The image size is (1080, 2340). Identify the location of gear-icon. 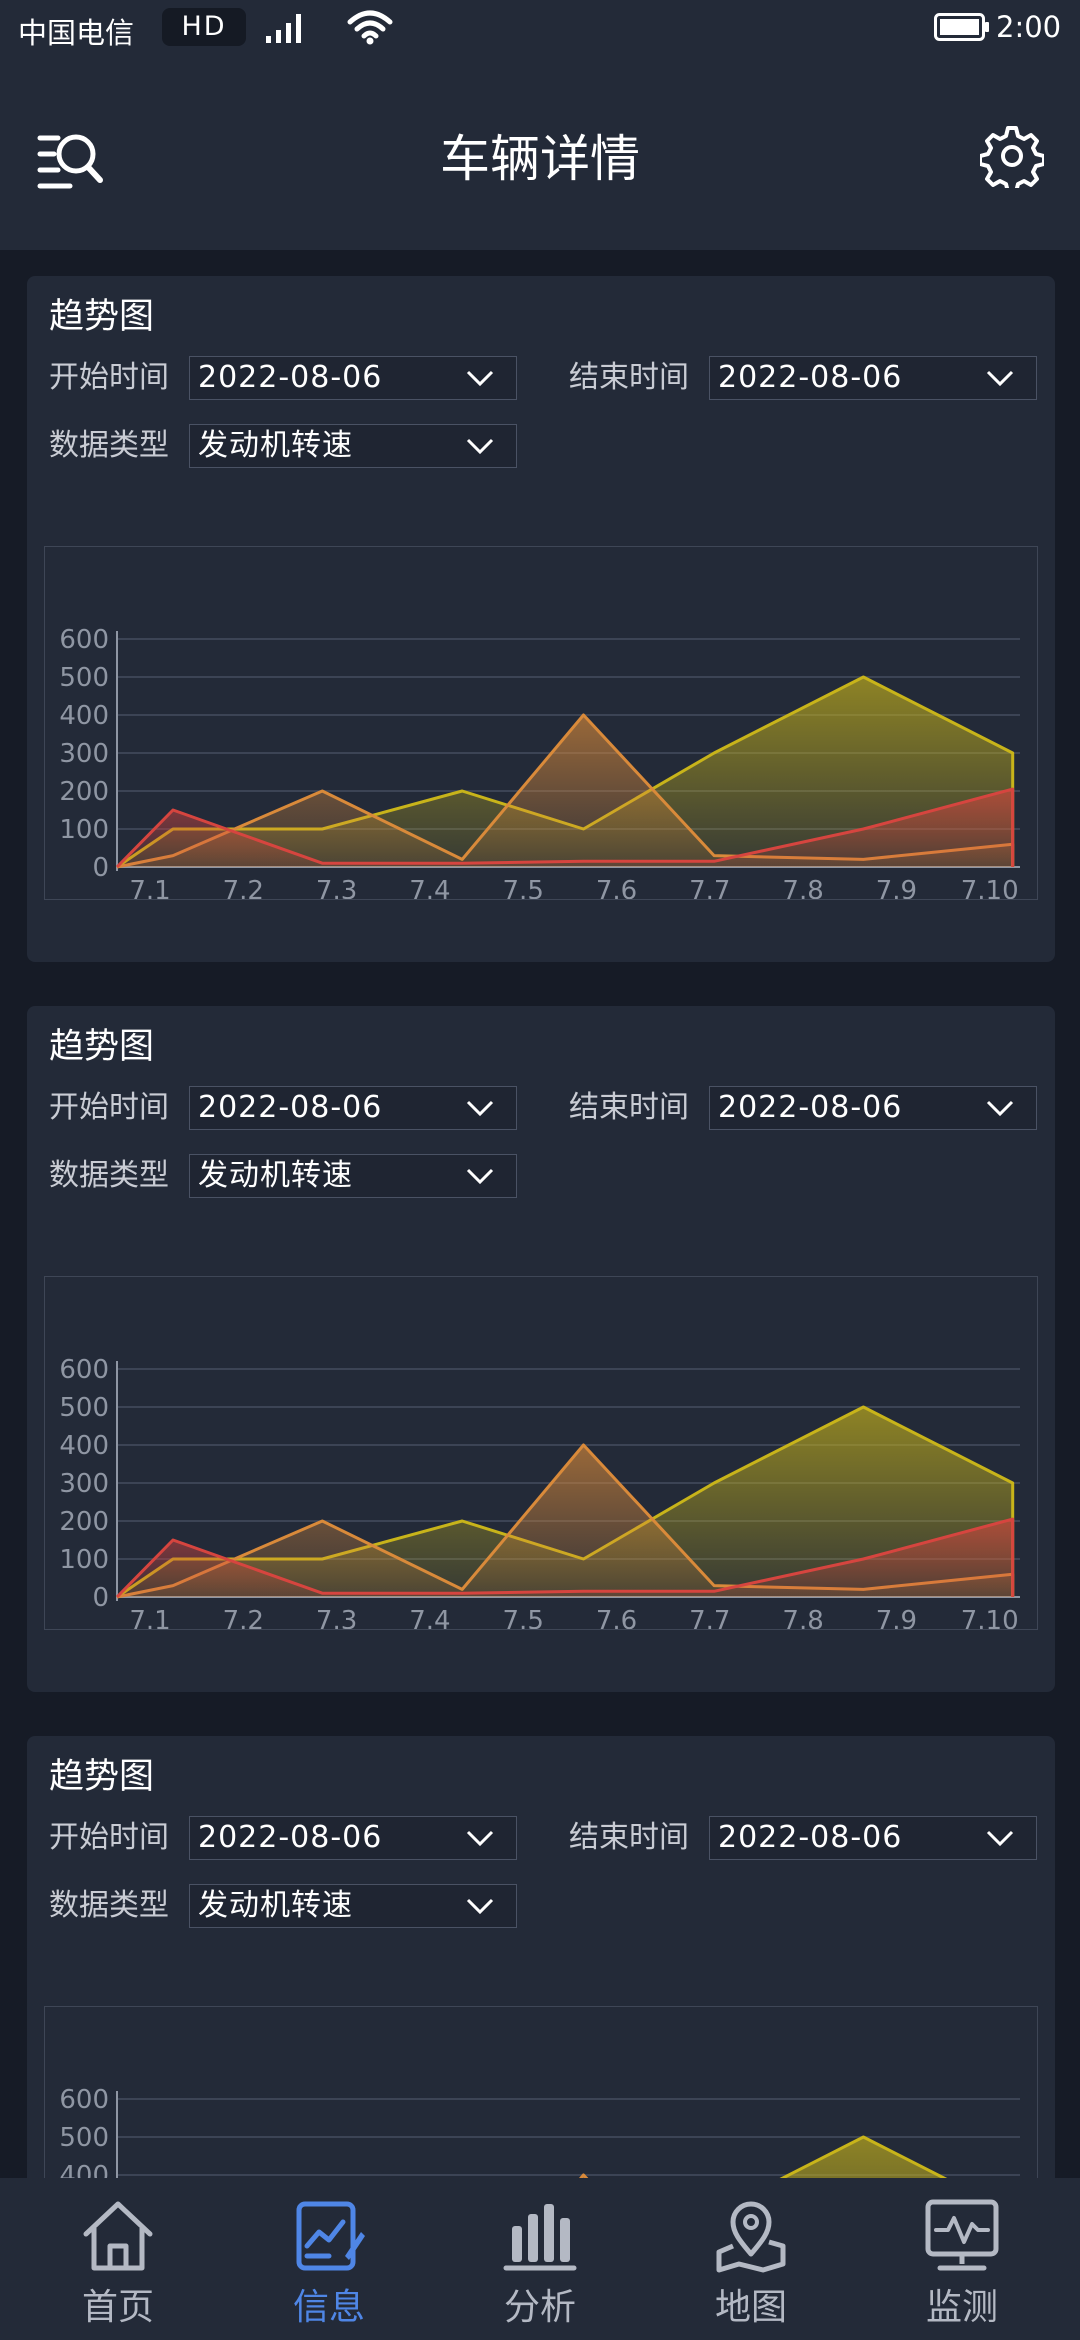
(1012, 156).